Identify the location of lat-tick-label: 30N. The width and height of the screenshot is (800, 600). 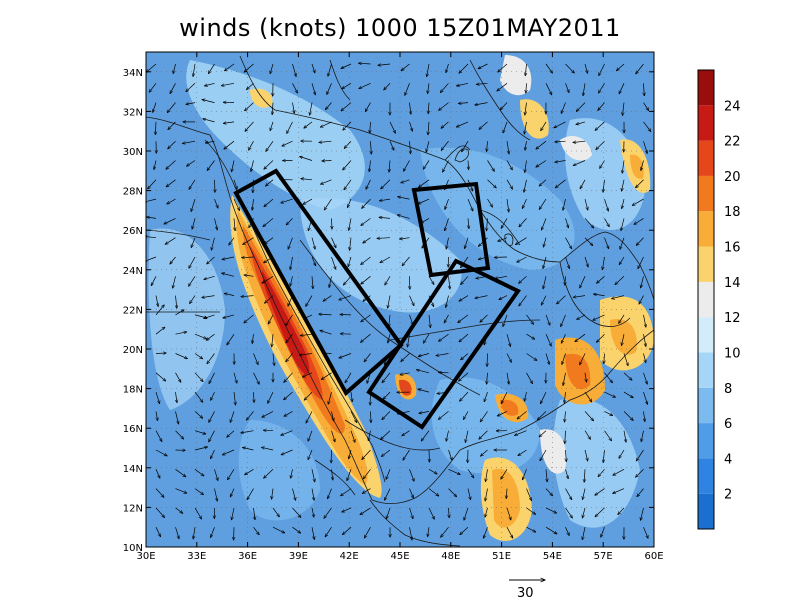
(133, 152).